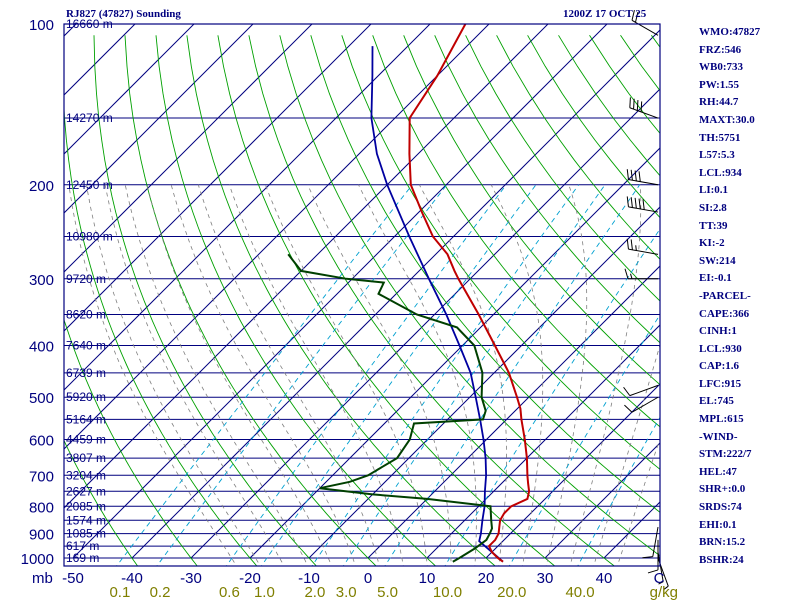  I want to click on temperature-tick-label: 30, so click(545, 578).